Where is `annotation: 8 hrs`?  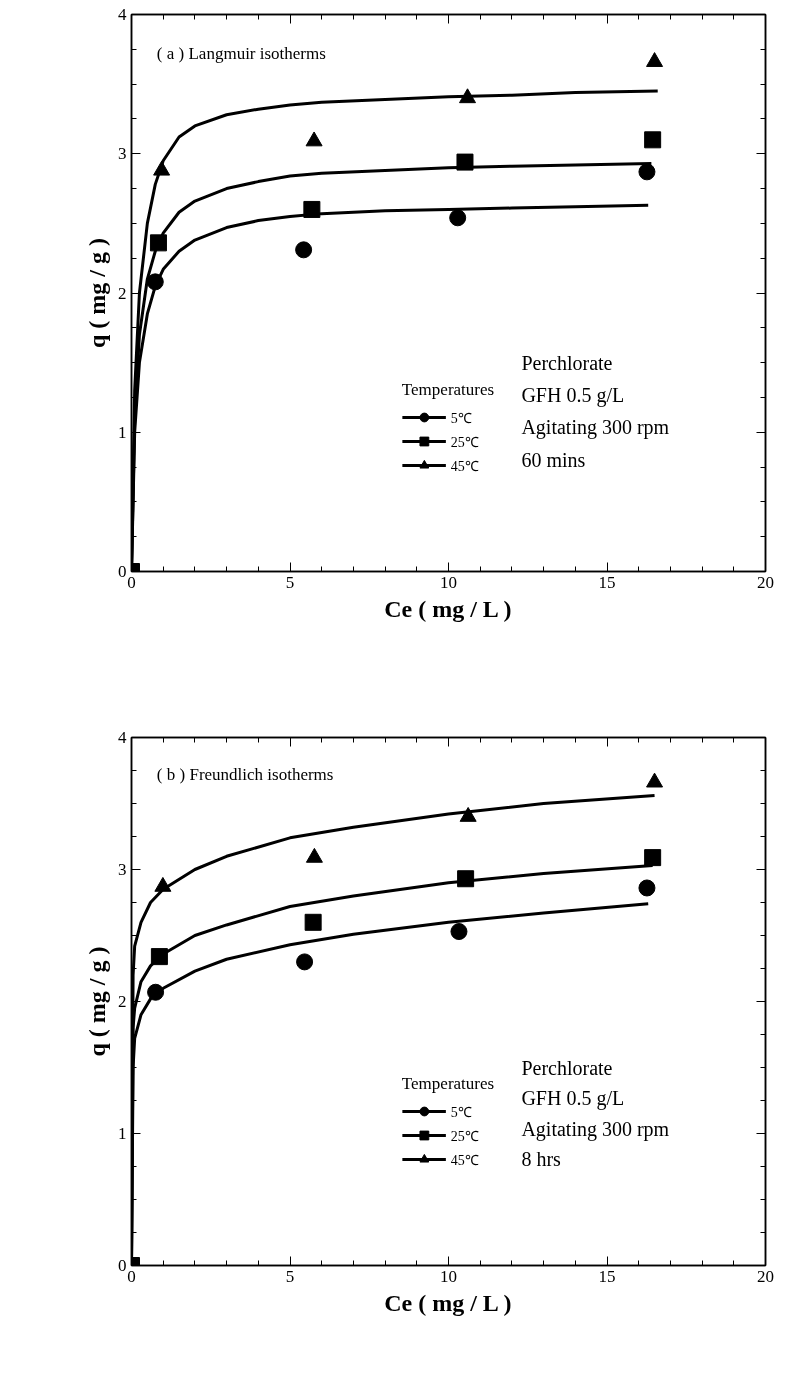 annotation: 8 hrs is located at coordinates (541, 1159).